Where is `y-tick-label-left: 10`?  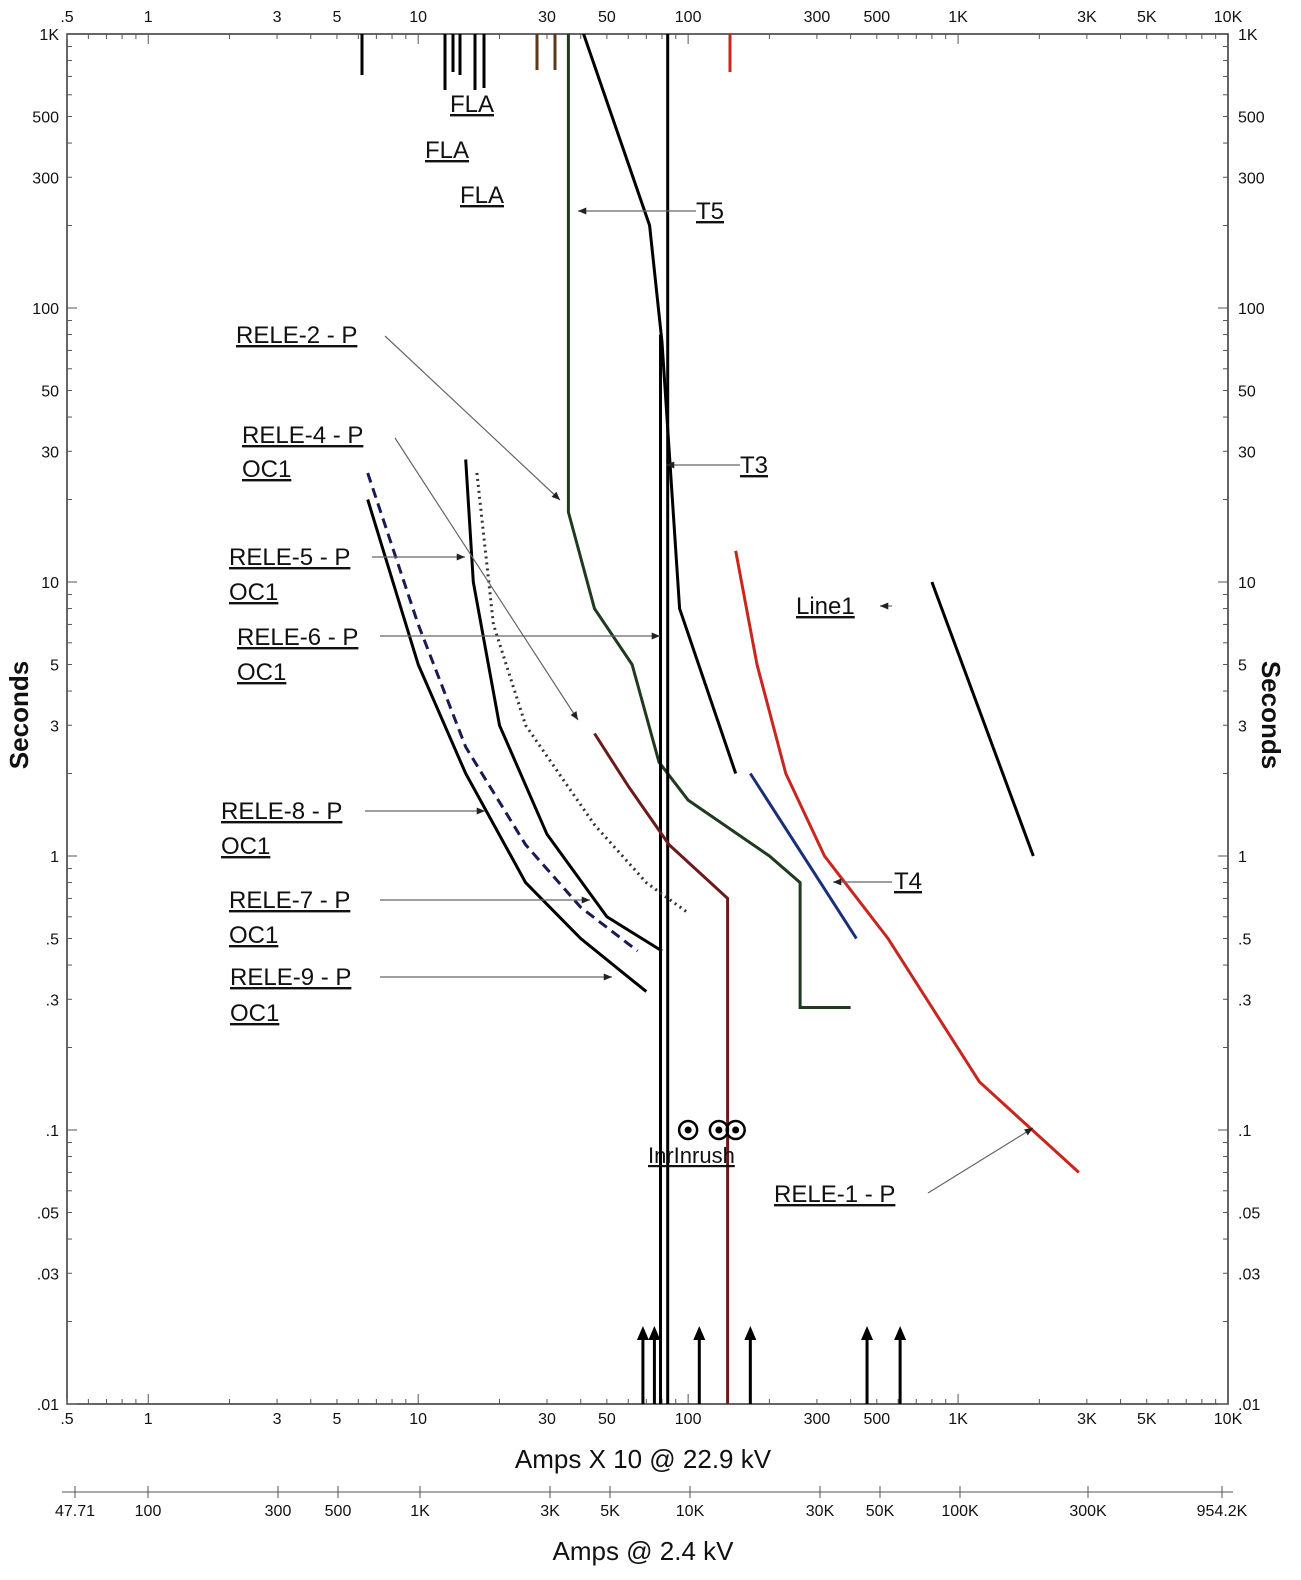 y-tick-label-left: 10 is located at coordinates (50, 583).